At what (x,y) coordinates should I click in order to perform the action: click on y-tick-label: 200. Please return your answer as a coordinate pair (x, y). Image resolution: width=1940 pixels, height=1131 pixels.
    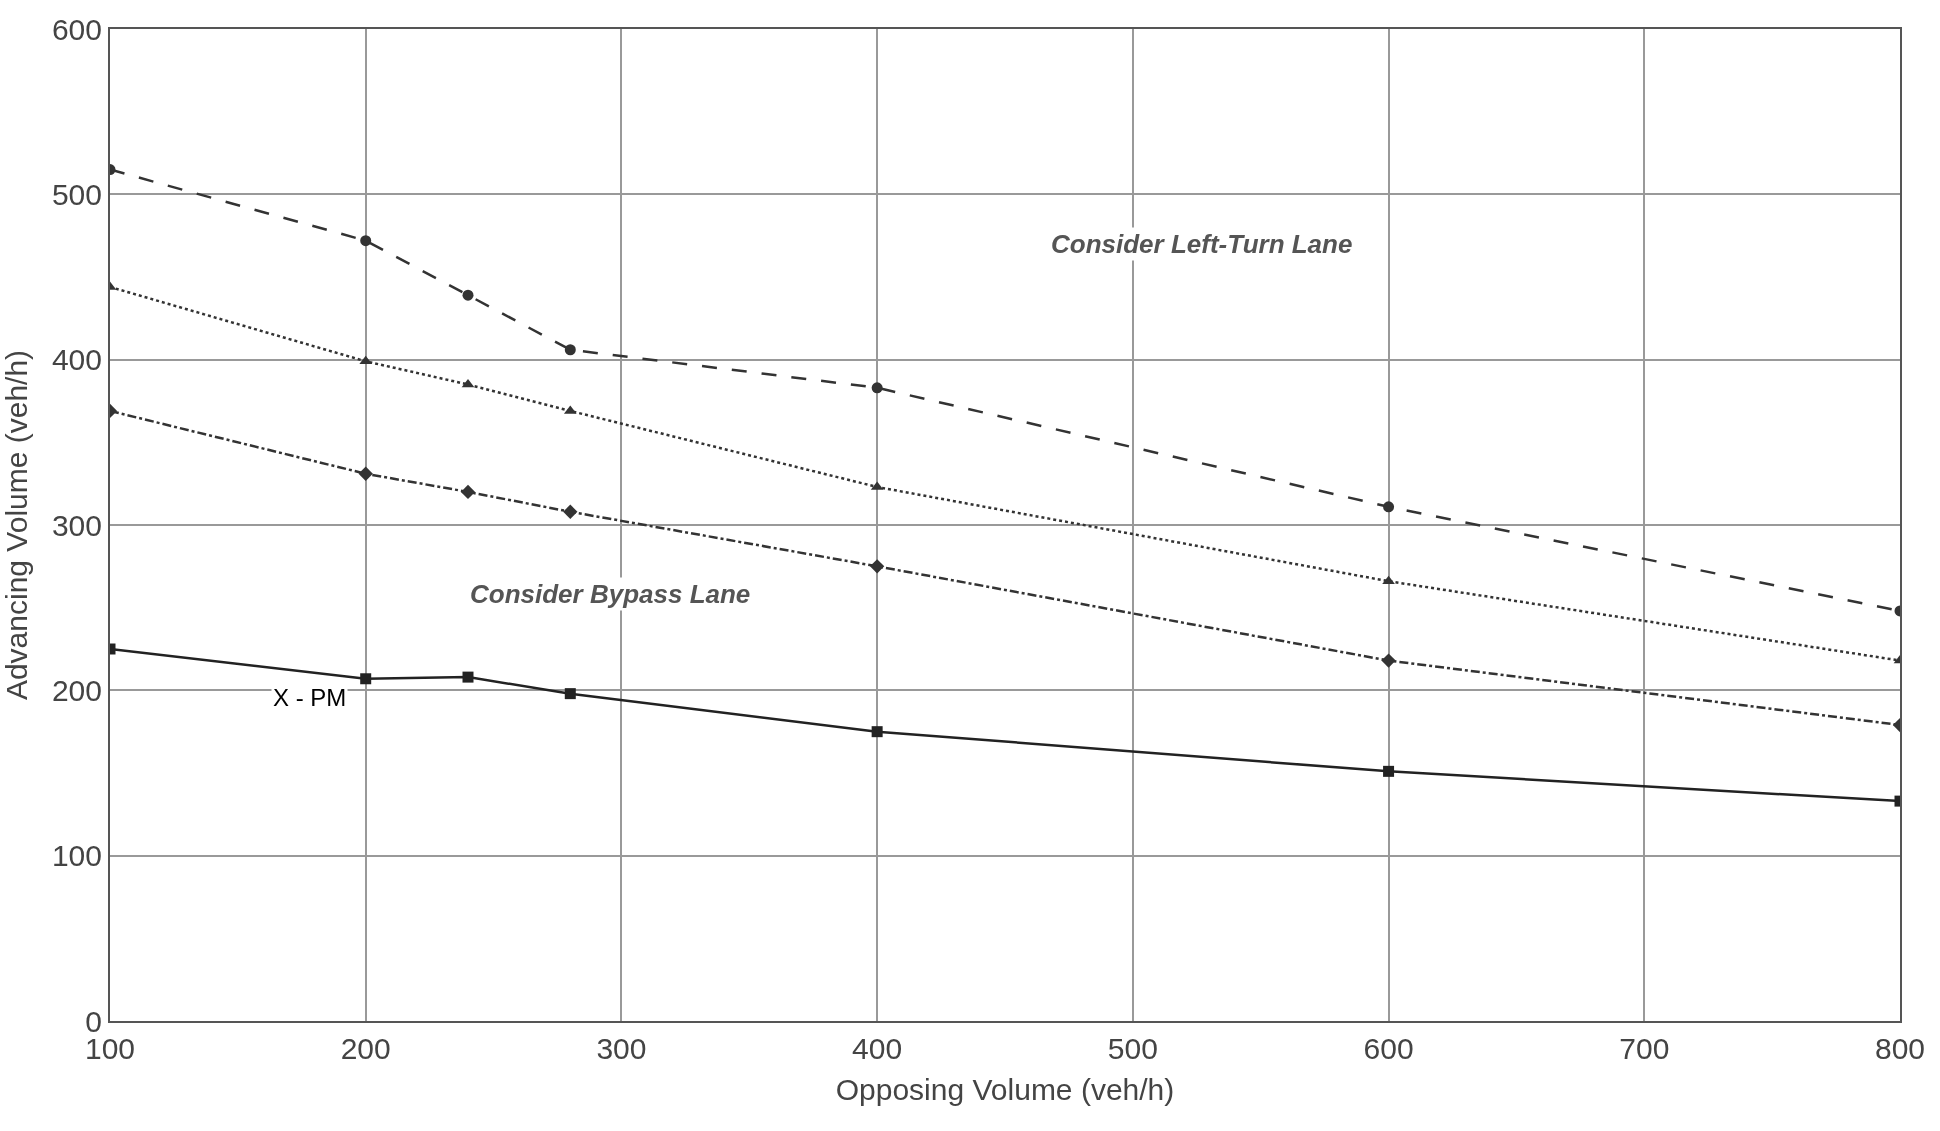
    Looking at the image, I should click on (76, 690).